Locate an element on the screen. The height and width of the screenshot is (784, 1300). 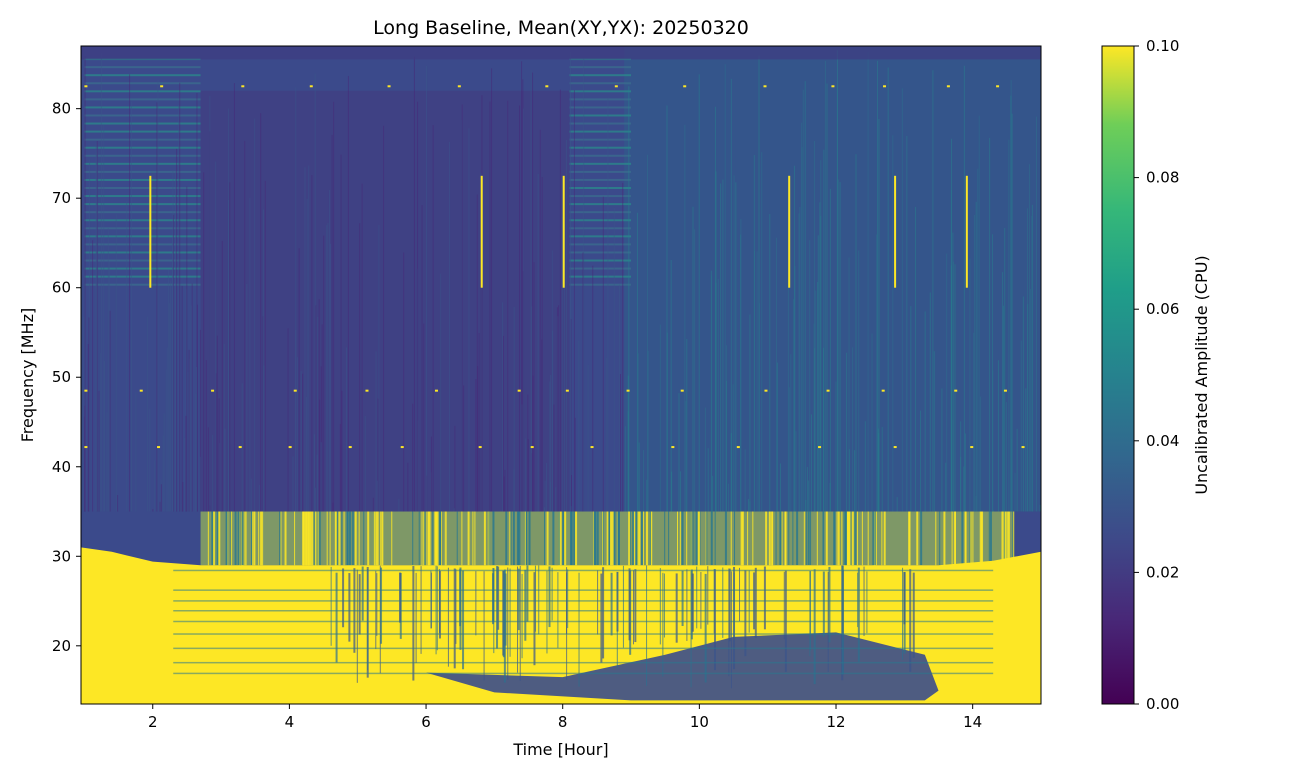
heatmap-bright-line is located at coordinates (967, 232).